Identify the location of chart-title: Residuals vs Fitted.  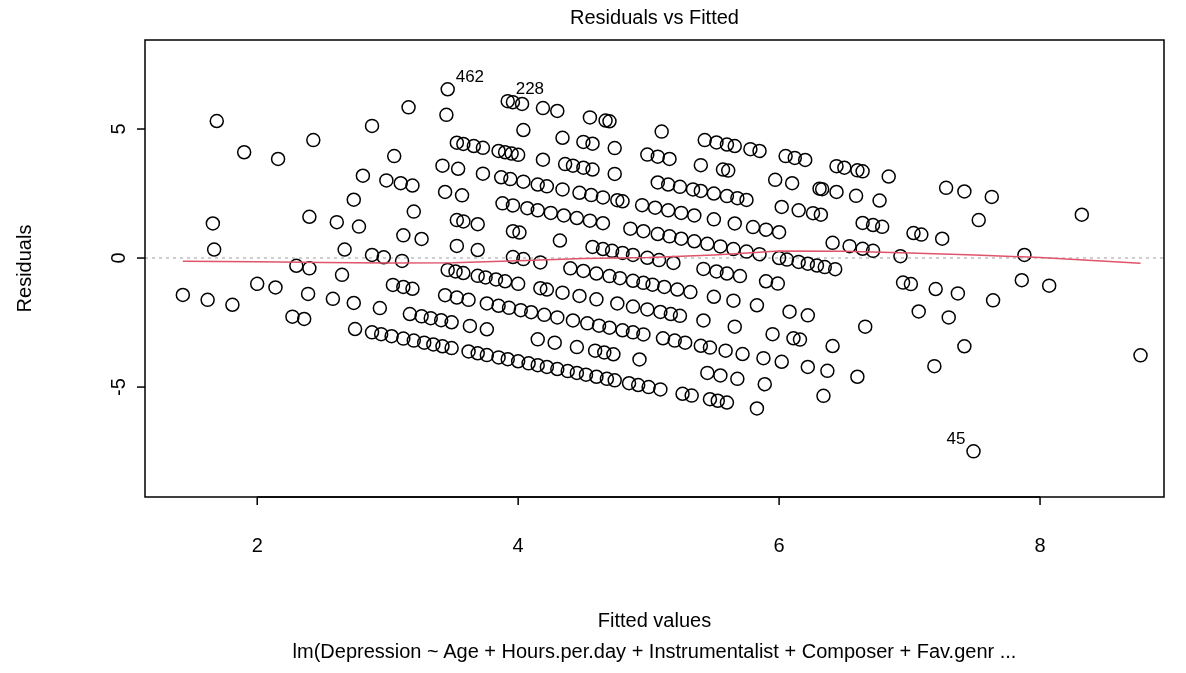
(654, 17).